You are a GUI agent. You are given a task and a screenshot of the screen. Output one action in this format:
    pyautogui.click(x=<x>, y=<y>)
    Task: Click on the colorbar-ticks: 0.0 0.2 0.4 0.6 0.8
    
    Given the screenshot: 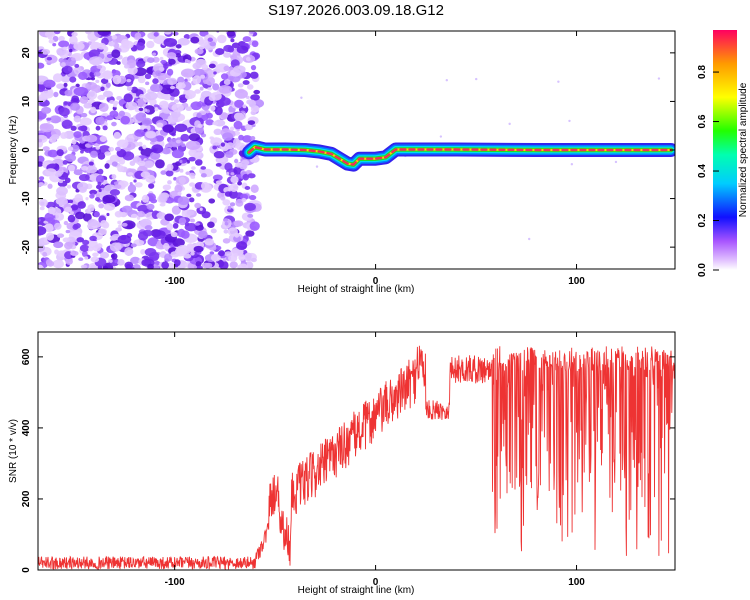 What is the action you would take?
    pyautogui.click(x=708, y=171)
    